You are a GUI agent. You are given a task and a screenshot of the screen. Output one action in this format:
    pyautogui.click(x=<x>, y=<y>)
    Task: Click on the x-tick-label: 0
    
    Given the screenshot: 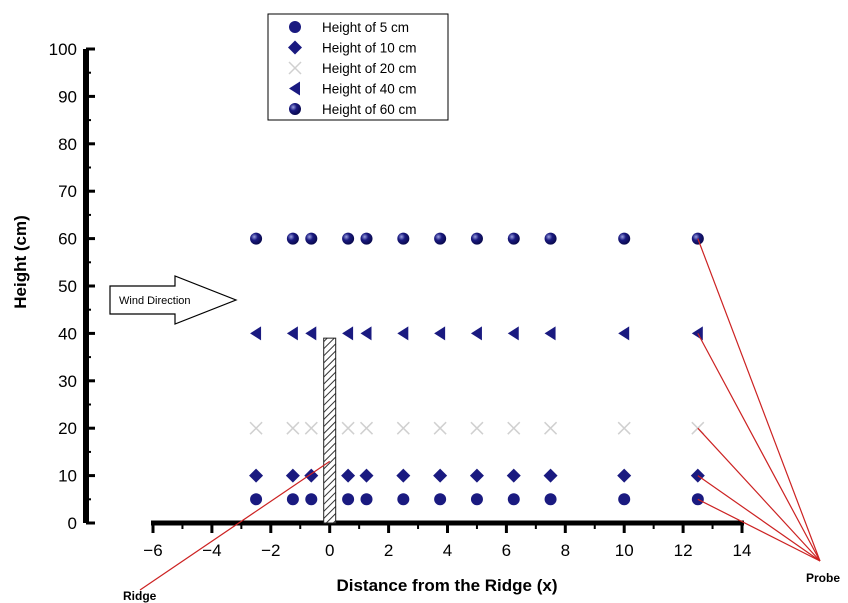 What is the action you would take?
    pyautogui.click(x=329, y=550)
    